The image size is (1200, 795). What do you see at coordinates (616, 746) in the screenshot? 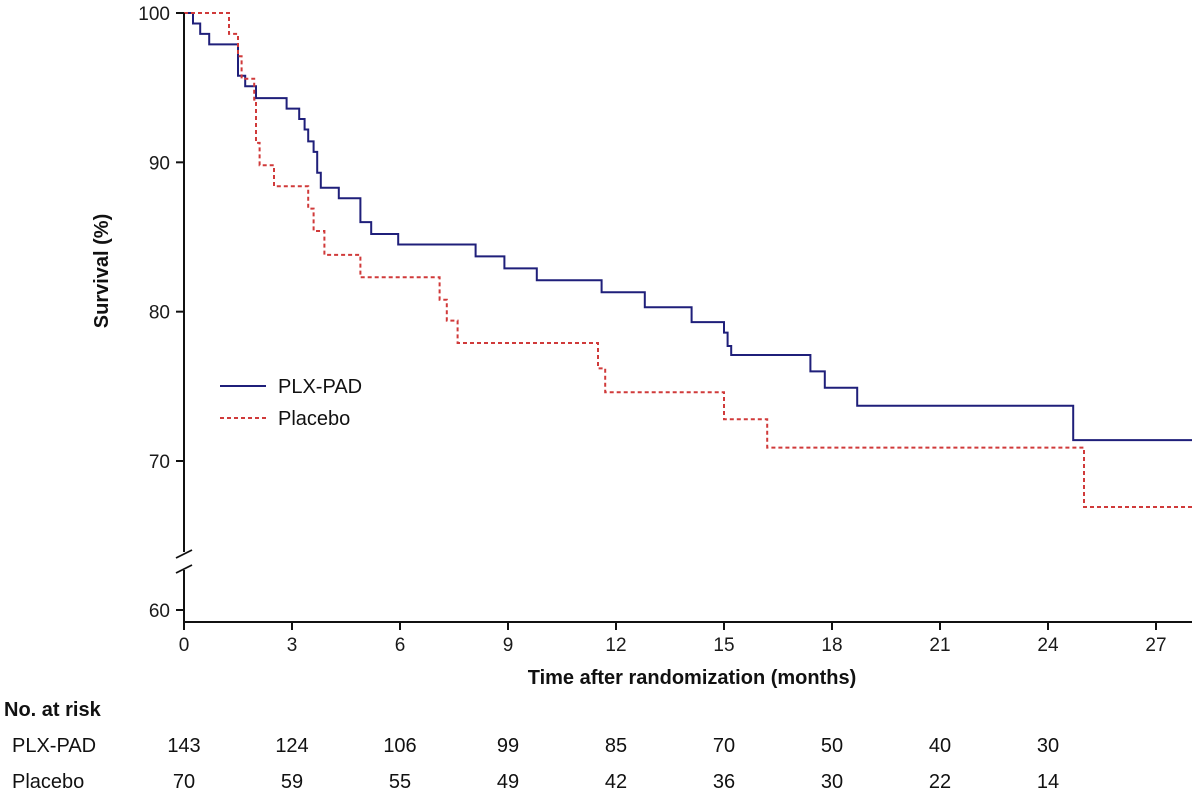
I see `risk-count: 85` at bounding box center [616, 746].